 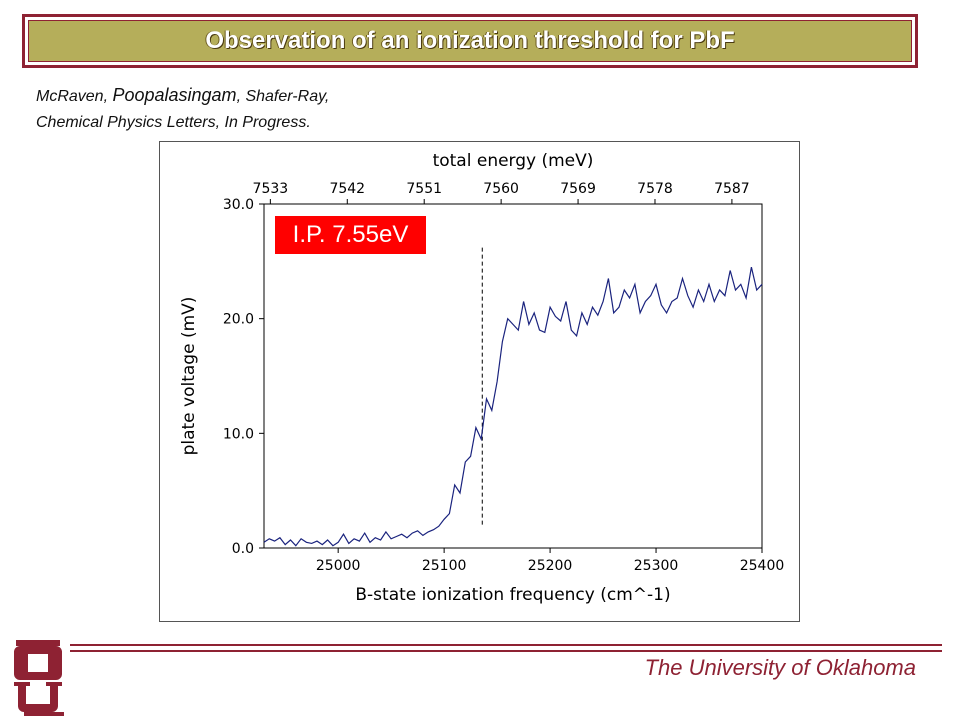 What do you see at coordinates (350, 235) in the screenshot?
I see `ip-annotation-label: I.P. 7.55eV` at bounding box center [350, 235].